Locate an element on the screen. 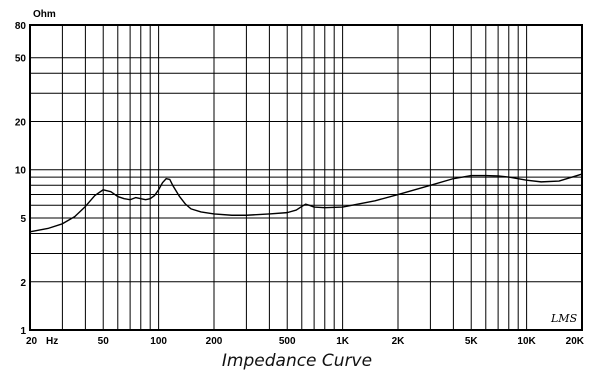 The height and width of the screenshot is (371, 594). y-tick-label: 10 is located at coordinates (21, 171).